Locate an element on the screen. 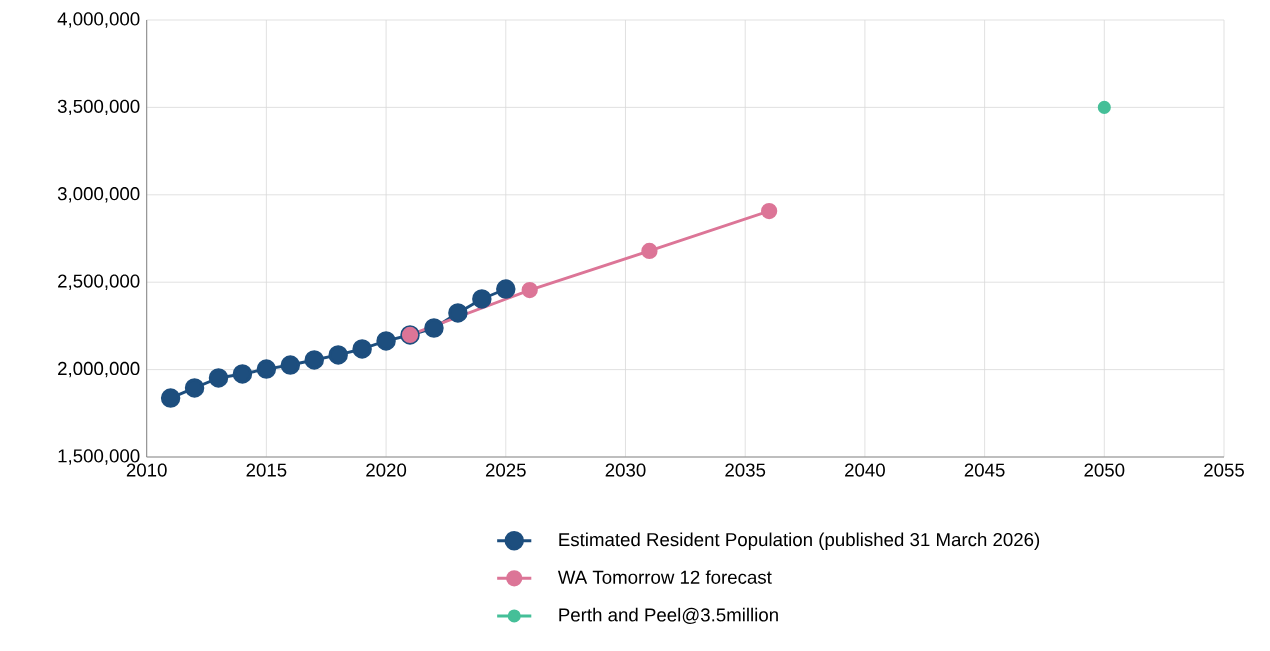 This screenshot has height=651, width=1270. y-tick-label: 1,500,000 is located at coordinates (99, 457).